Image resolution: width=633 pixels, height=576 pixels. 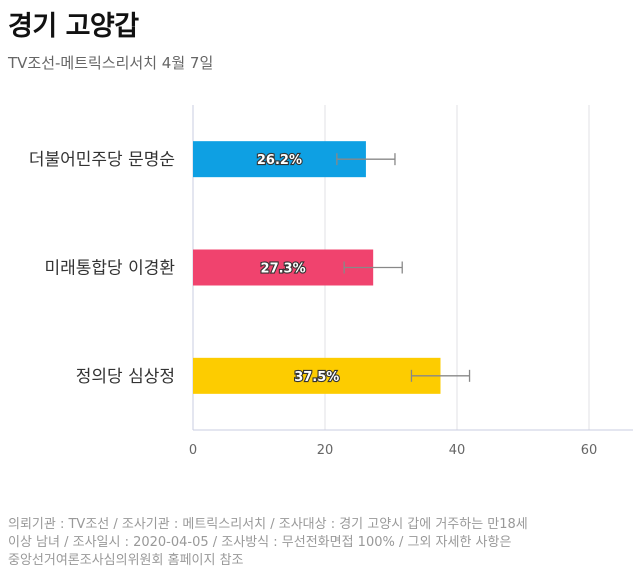 What do you see at coordinates (111, 63) in the screenshot?
I see `chart-subtitle: TV조선-메트릭스리서치 4월 7일` at bounding box center [111, 63].